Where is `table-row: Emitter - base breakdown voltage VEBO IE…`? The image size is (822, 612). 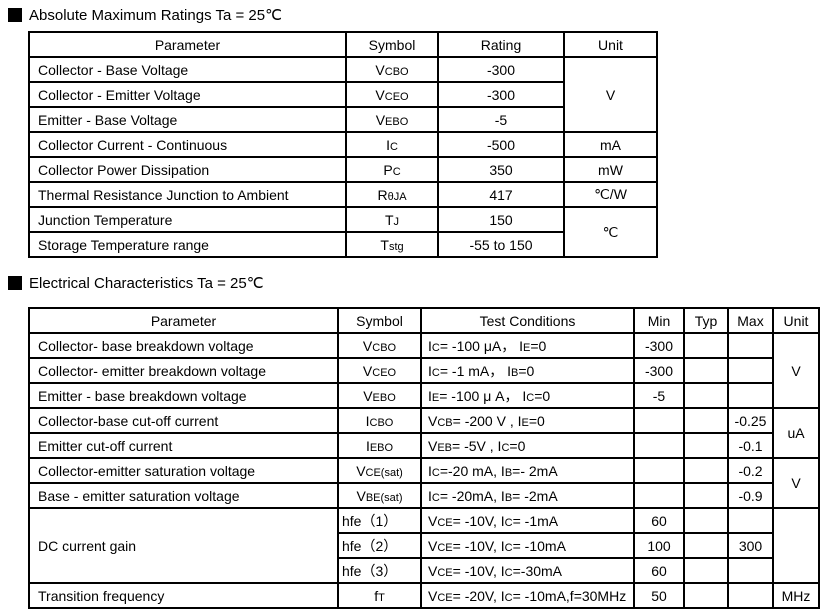 table-row: Emitter - base breakdown voltage VEBO IE… is located at coordinates (423, 395).